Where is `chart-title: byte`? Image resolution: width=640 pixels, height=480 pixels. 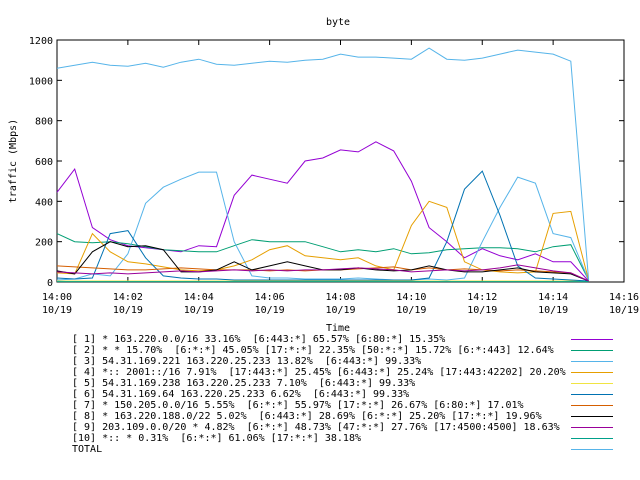 chart-title: byte is located at coordinates (338, 22).